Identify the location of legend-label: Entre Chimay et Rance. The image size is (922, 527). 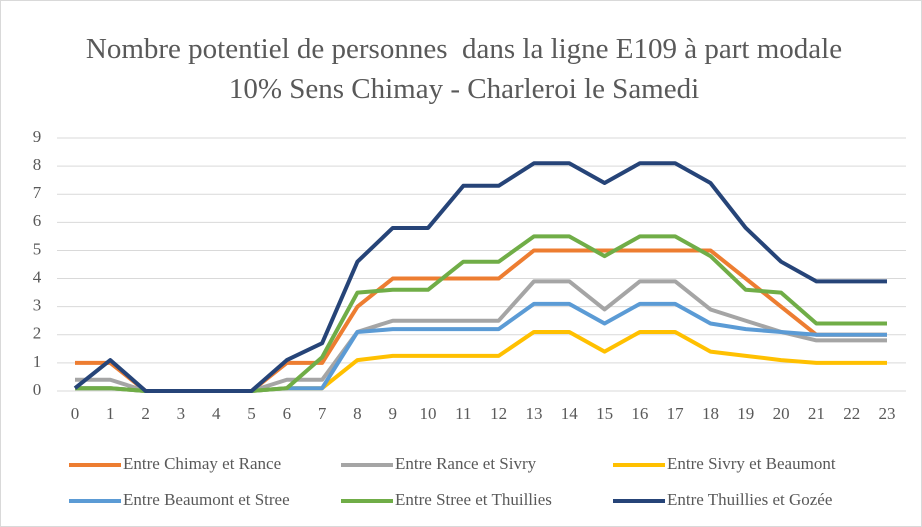
(202, 463).